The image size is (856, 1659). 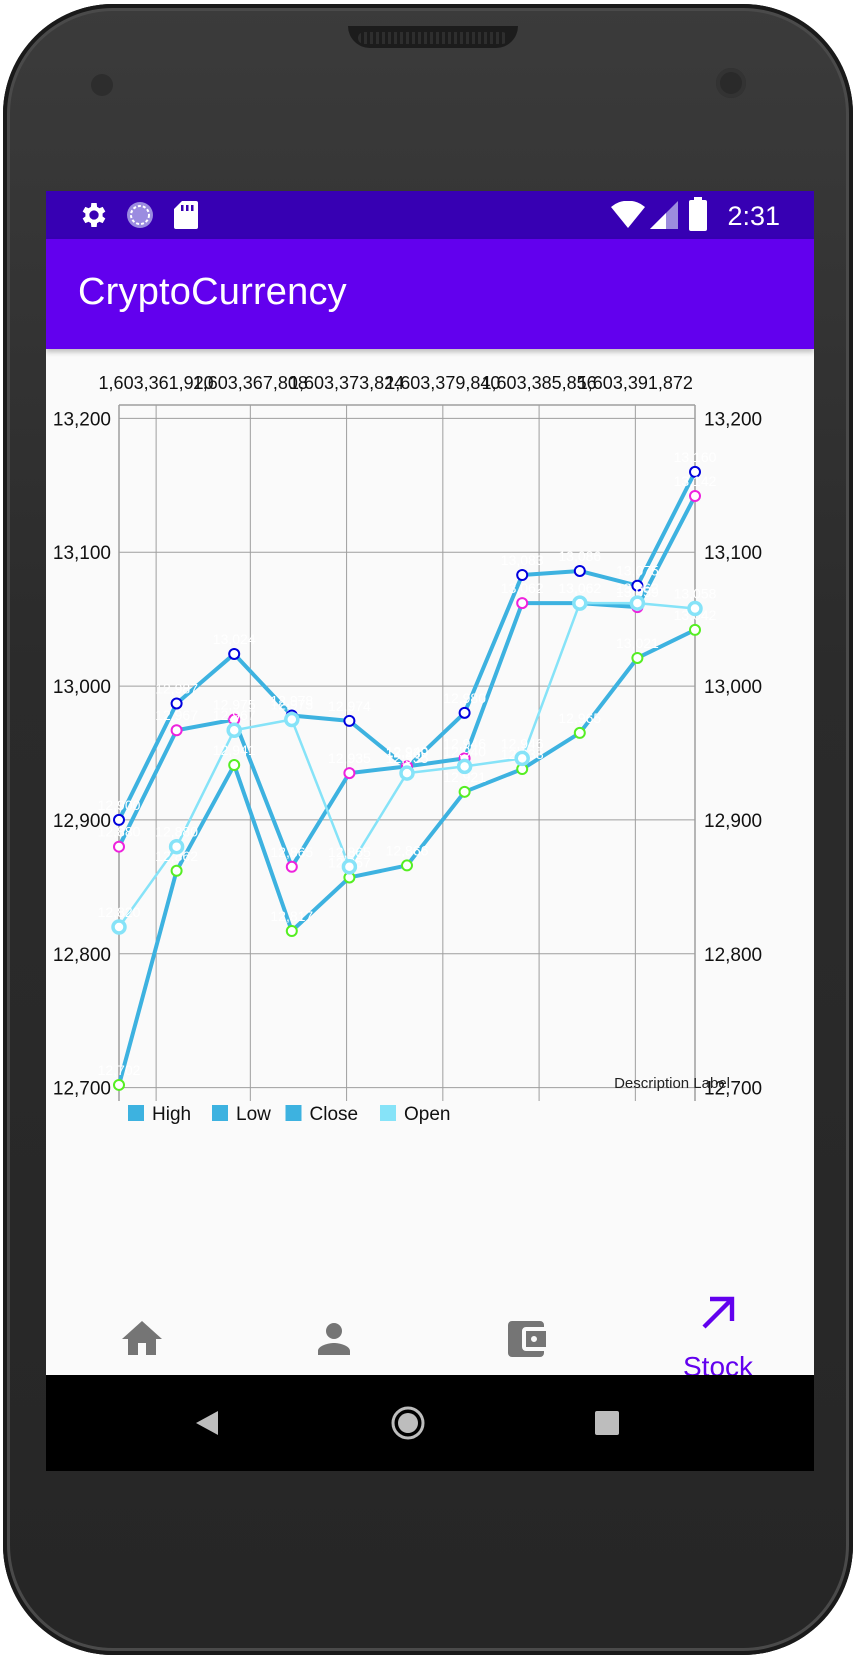 What do you see at coordinates (407, 850) in the screenshot?
I see `data-label-low: 12,866` at bounding box center [407, 850].